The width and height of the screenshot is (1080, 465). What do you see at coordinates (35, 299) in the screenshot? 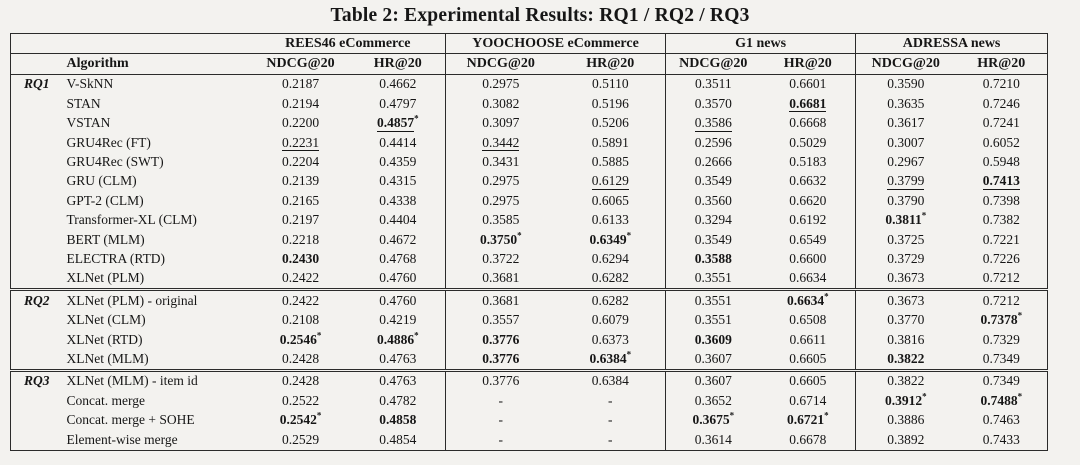
I see `rq-label: RQ2` at bounding box center [35, 299].